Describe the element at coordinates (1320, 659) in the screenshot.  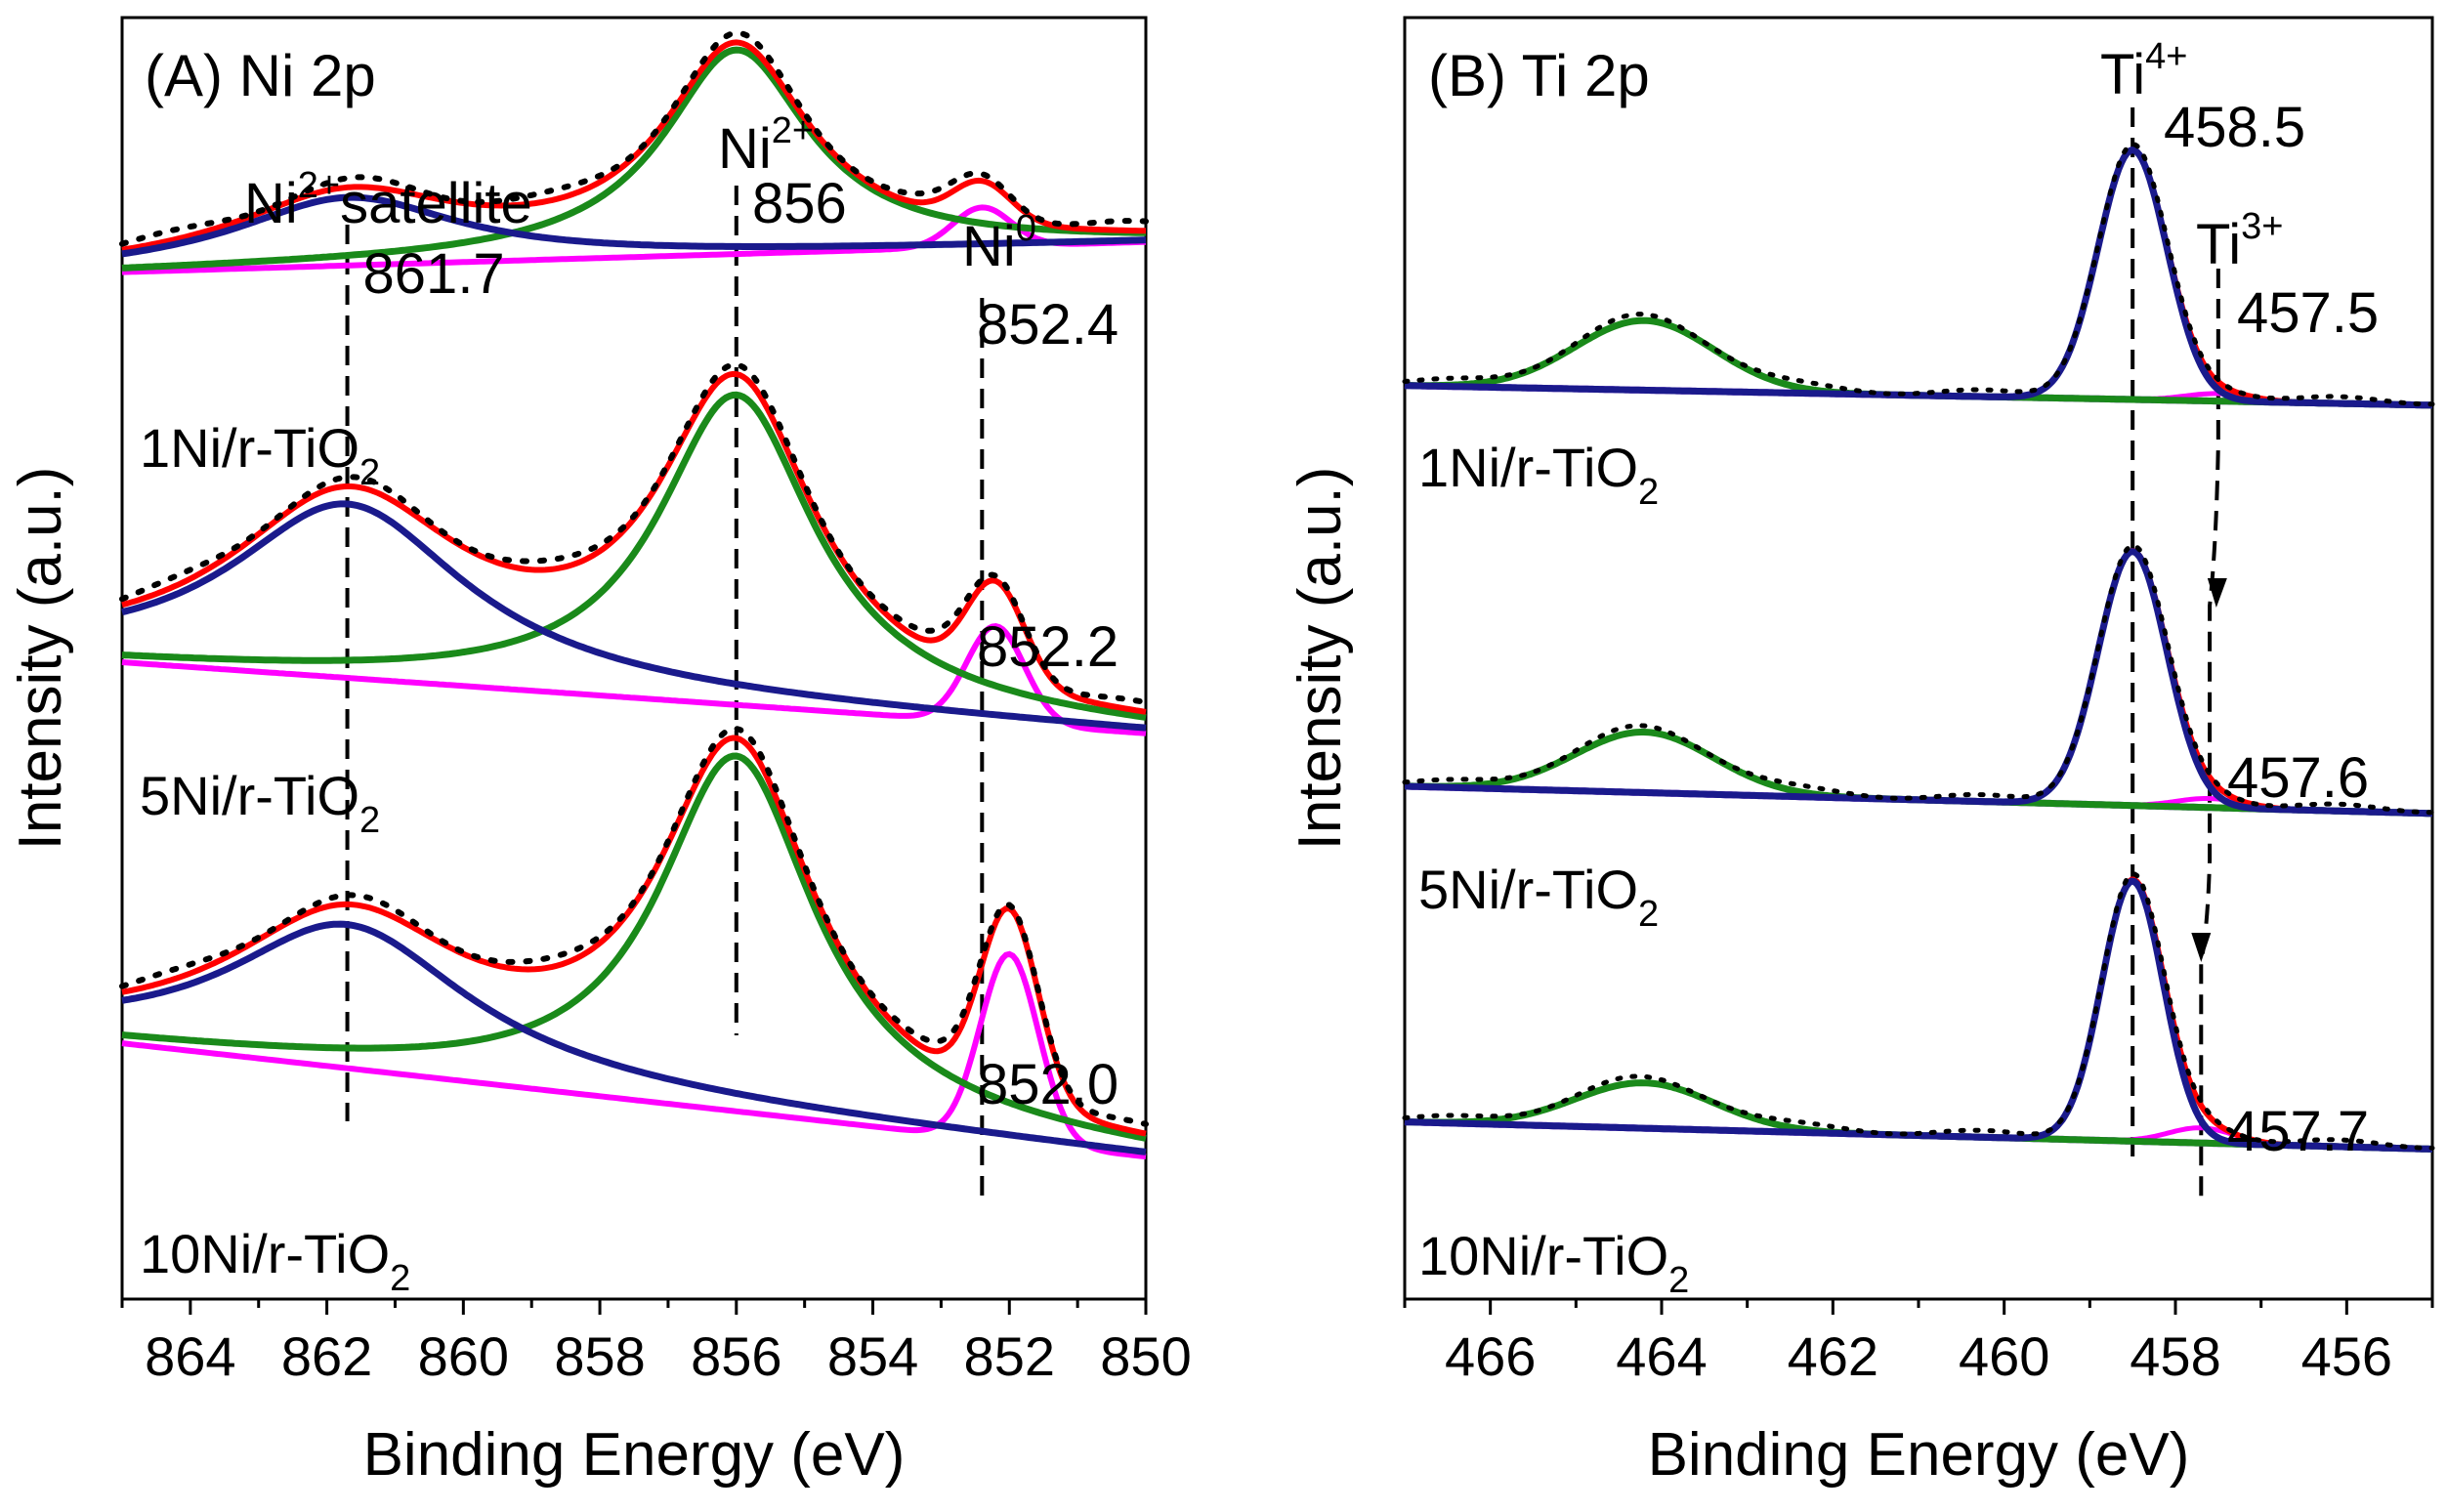
I see `panel-b-y-axis-title: Intensity (a.u.)` at that location.